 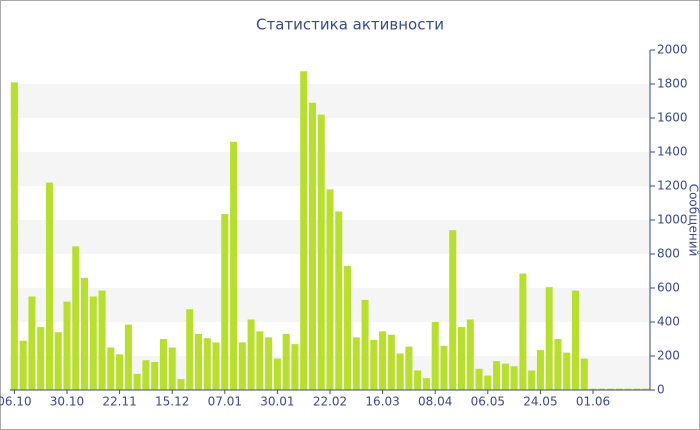 I want to click on y-axis-label: Сообщений, so click(x=693, y=220).